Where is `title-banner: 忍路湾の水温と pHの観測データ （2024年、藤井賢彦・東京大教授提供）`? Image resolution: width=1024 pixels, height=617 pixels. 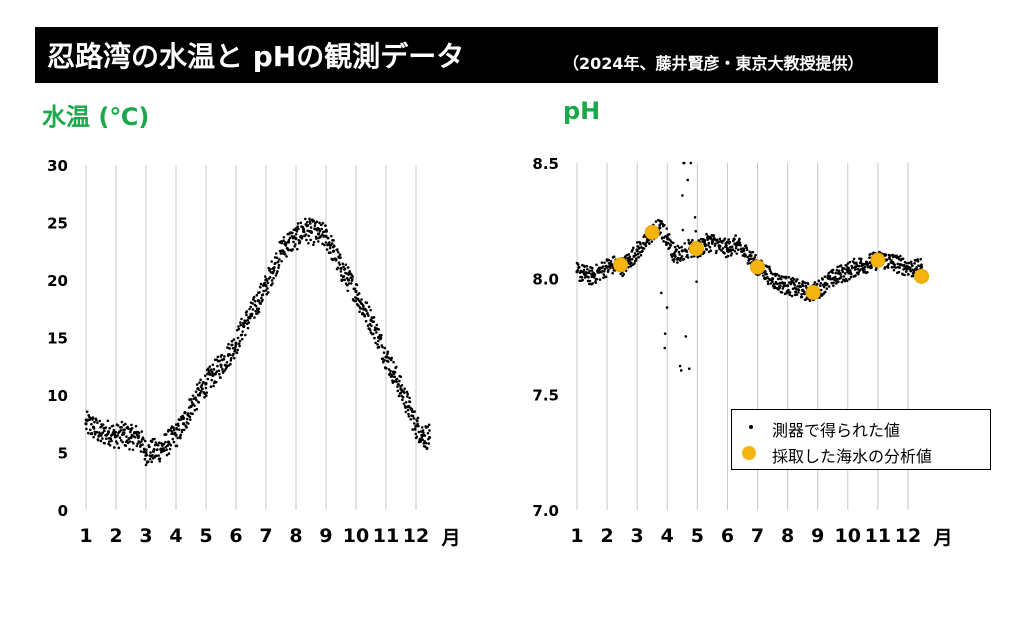 title-banner: 忍路湾の水温と pHの観測データ （2024年、藤井賢彦・東京大教授提供） is located at coordinates (486, 55).